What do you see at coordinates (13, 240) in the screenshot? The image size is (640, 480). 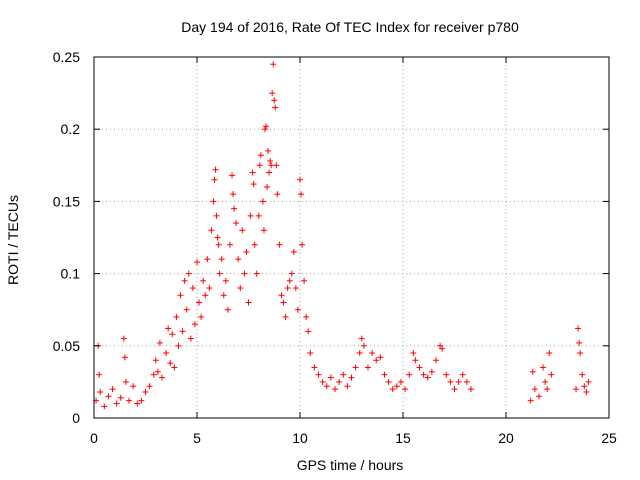 I see `y-axis-label: ROTI / TECUs` at bounding box center [13, 240].